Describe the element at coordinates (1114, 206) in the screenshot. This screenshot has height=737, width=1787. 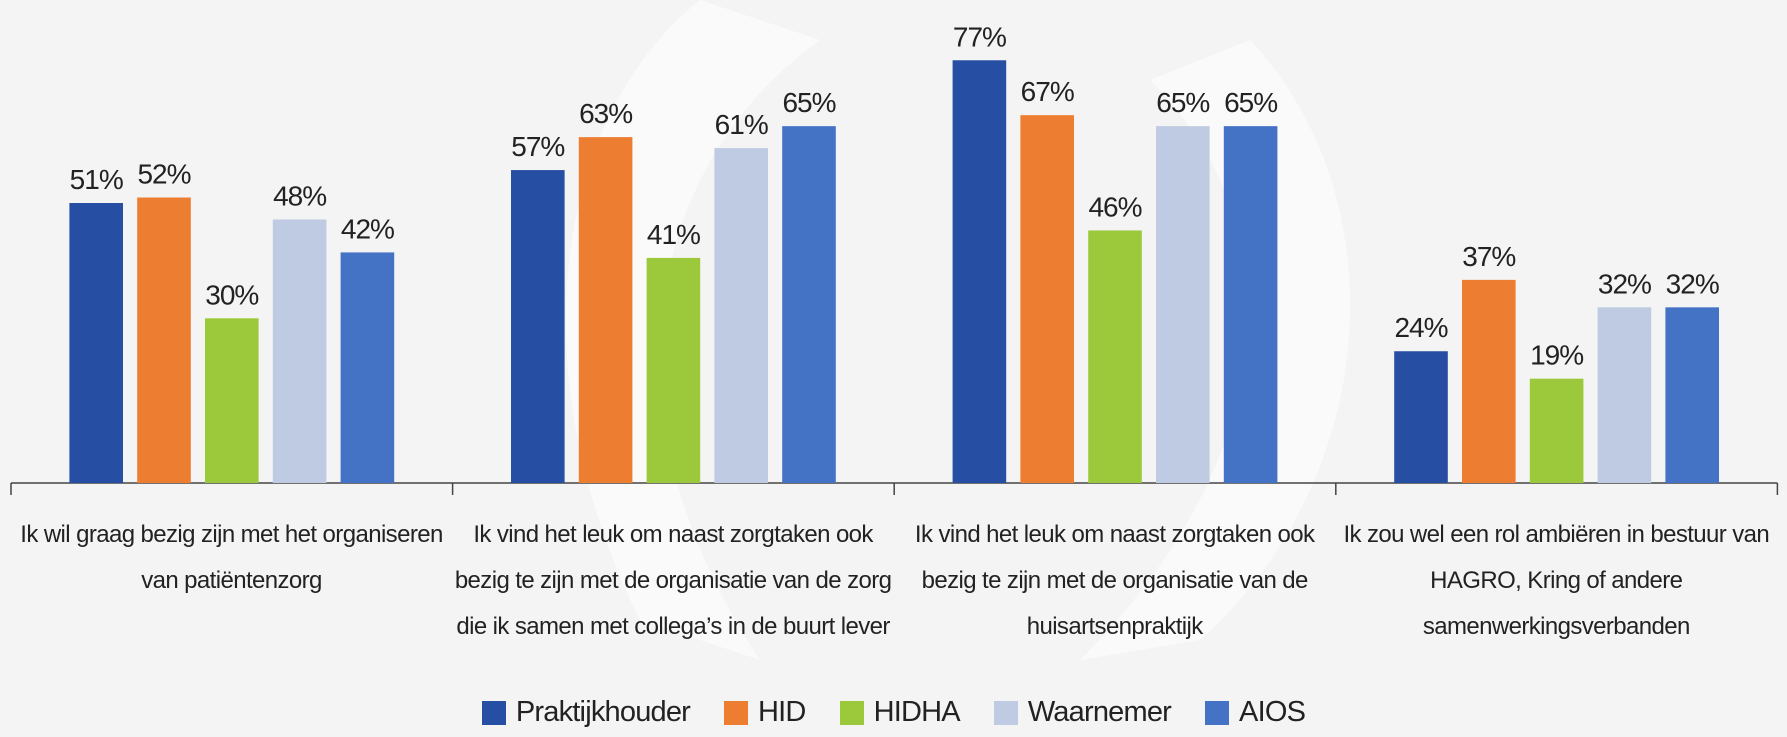
I see `data-label: 46%` at that location.